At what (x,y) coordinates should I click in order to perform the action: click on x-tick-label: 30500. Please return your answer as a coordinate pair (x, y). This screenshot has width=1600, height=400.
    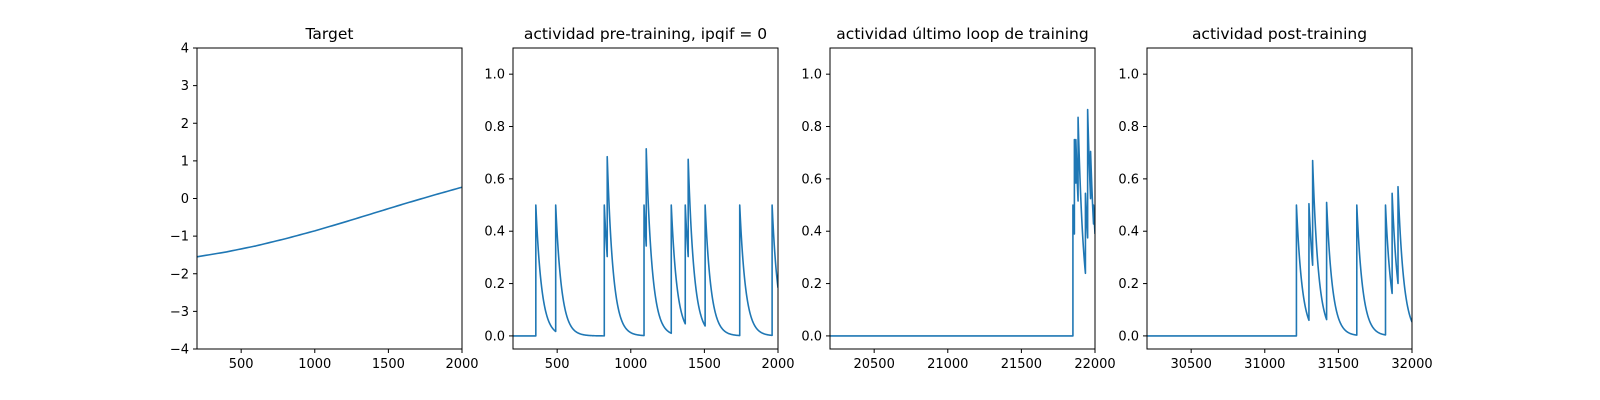
    Looking at the image, I should click on (1190, 364).